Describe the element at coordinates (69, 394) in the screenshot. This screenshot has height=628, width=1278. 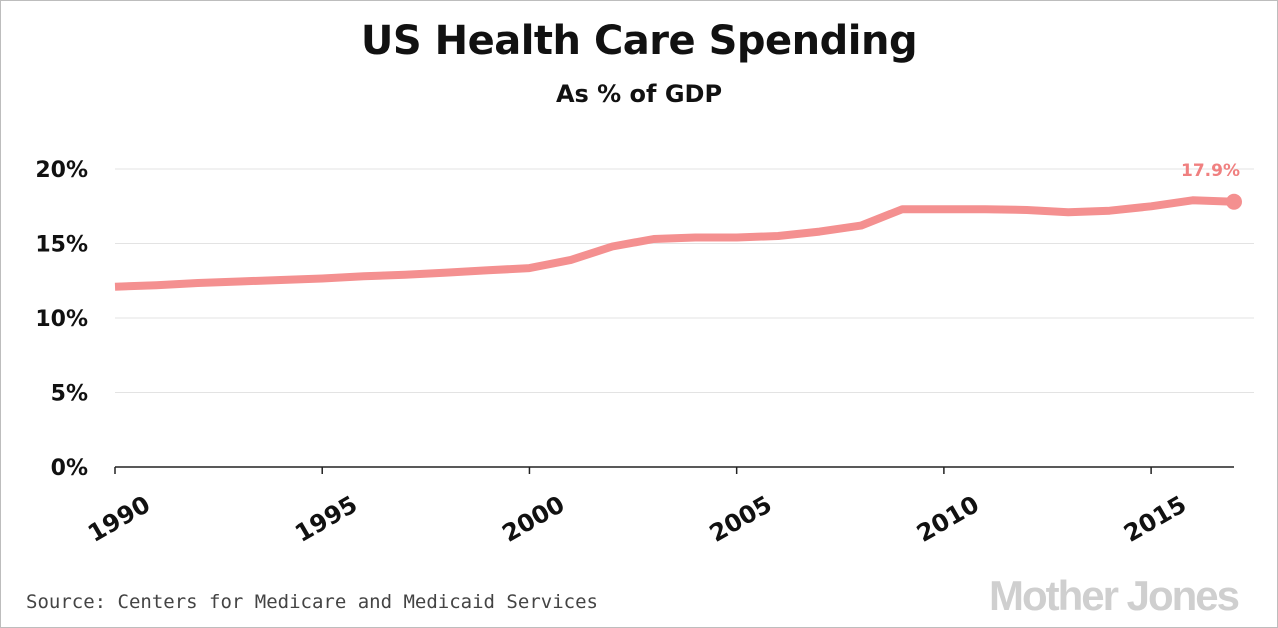
I see `y-tick-label: 5%` at that location.